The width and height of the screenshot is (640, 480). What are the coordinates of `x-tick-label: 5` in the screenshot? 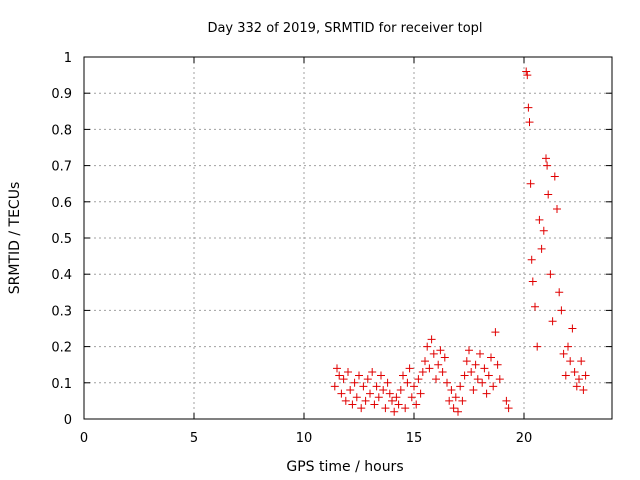 It's located at (194, 438).